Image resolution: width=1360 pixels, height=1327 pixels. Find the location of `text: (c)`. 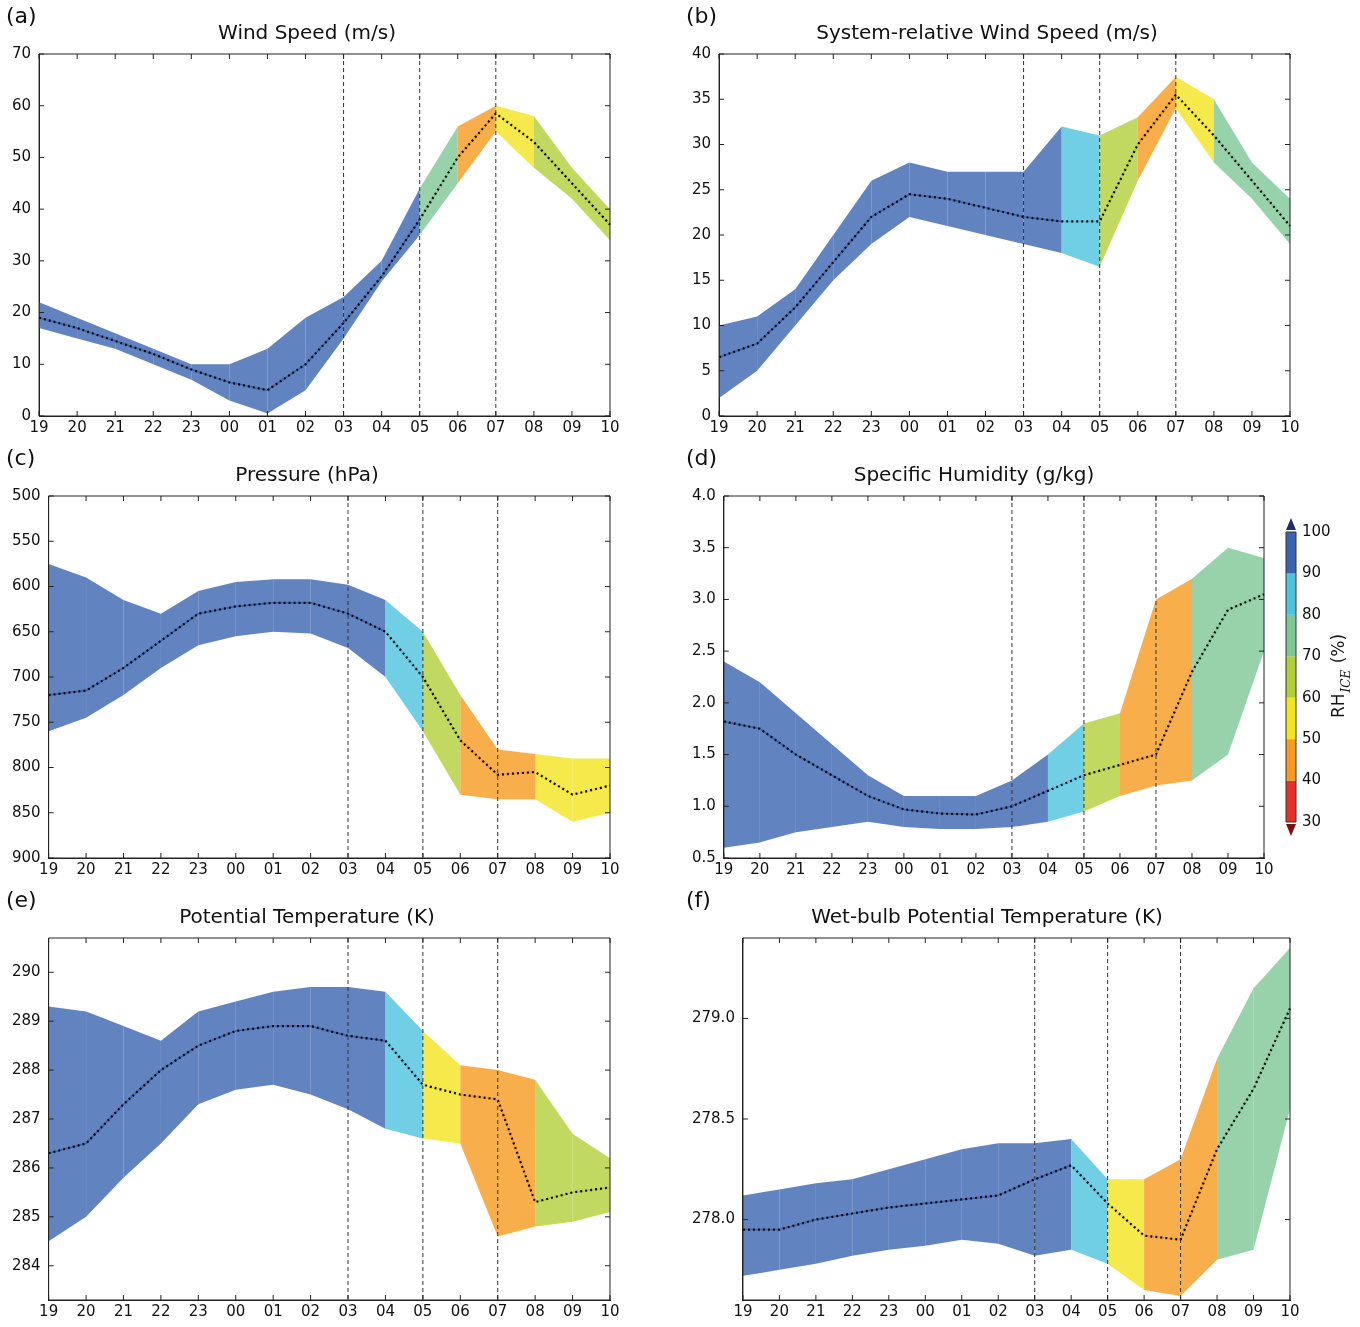

text: (c) is located at coordinates (21, 457).